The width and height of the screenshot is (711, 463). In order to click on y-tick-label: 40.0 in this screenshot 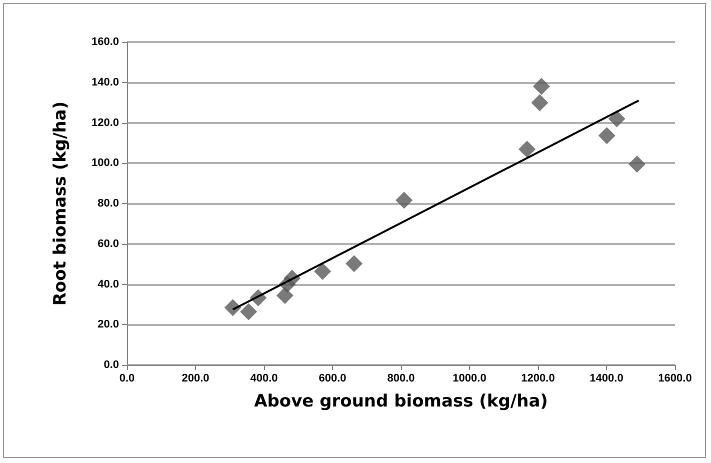, I will do `click(108, 284)`.